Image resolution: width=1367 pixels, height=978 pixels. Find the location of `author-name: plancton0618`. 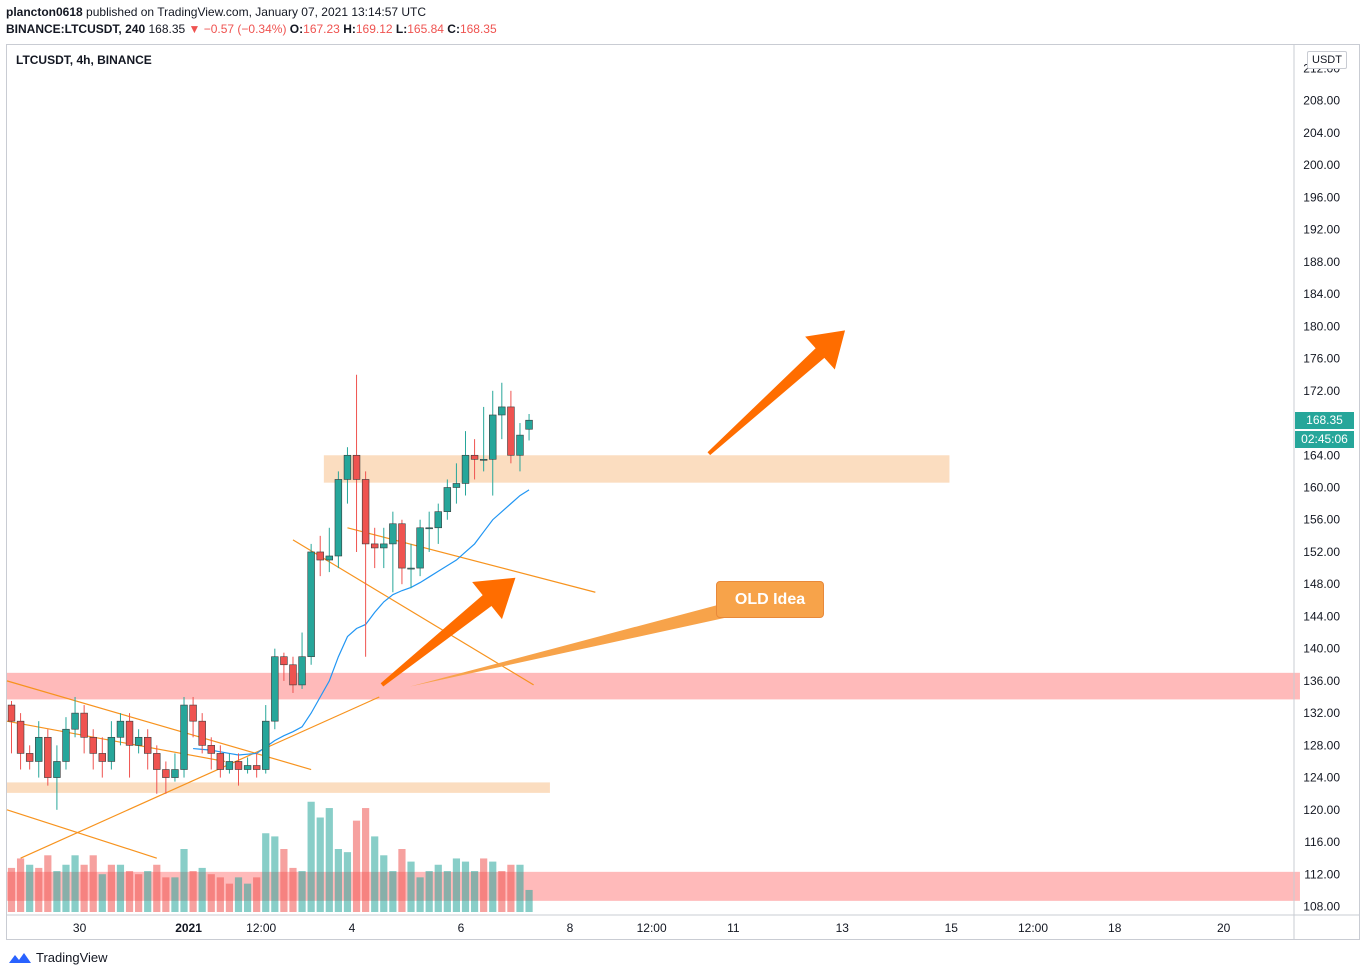

author-name: plancton0618 is located at coordinates (44, 12).